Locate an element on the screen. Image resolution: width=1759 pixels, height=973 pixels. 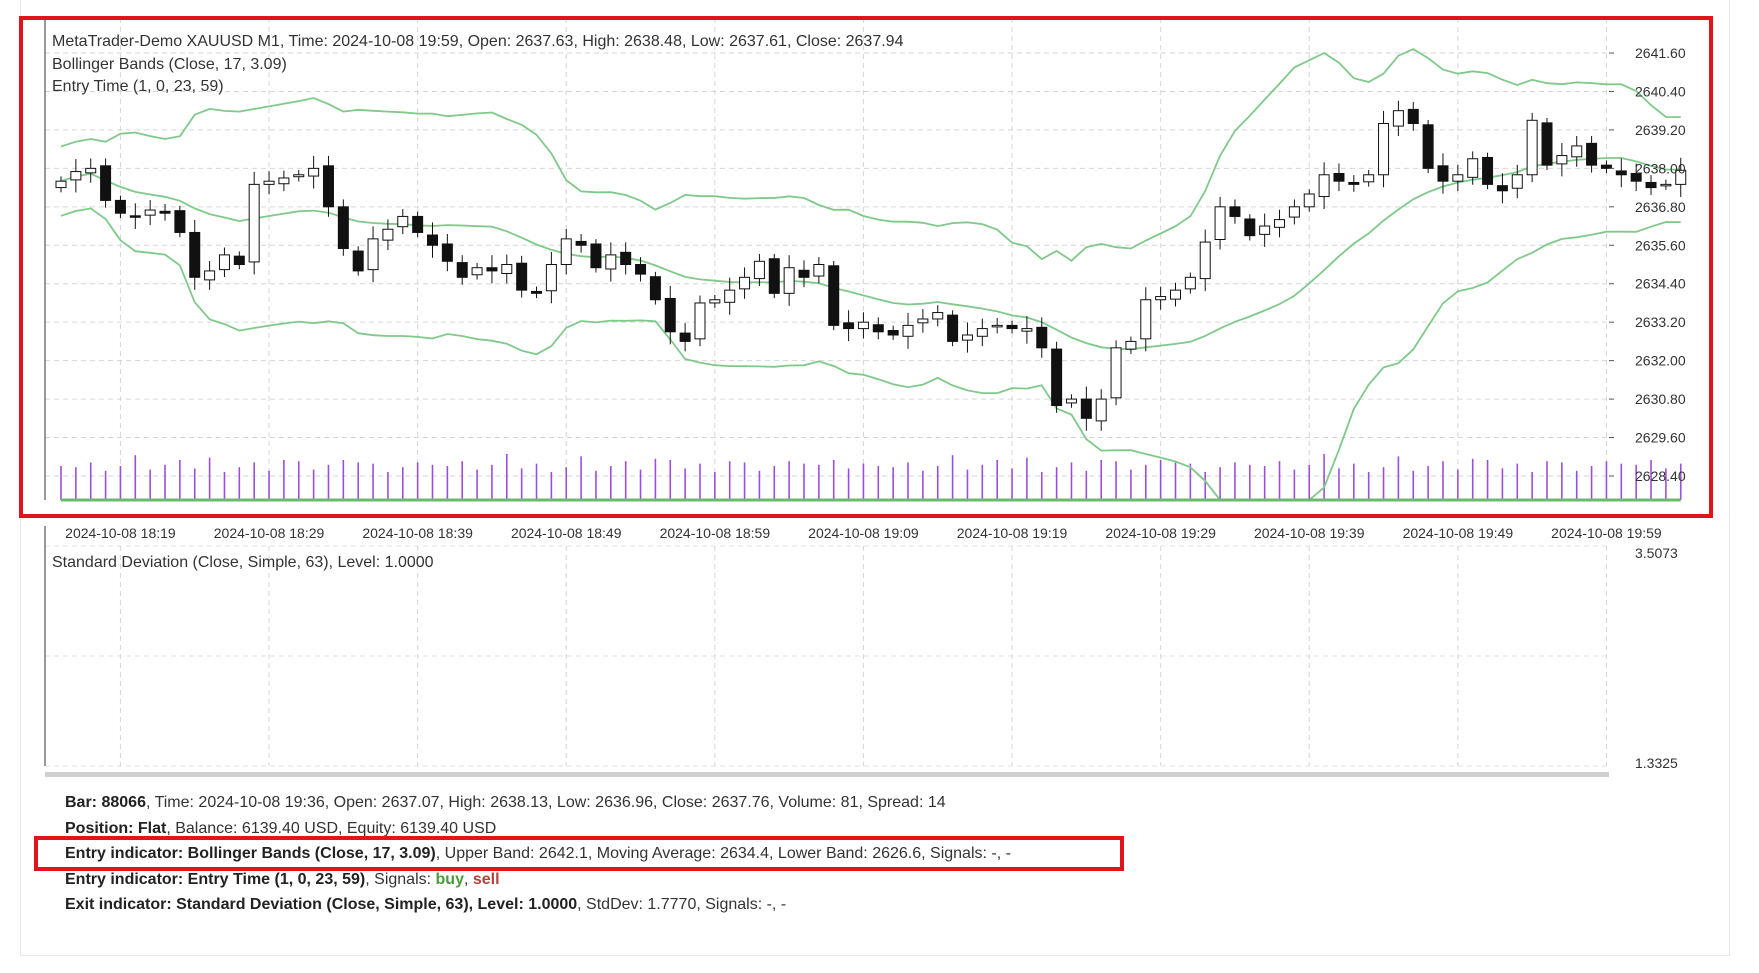
exit-indicator-details: , StdDev: 1.7770, Signals: -, - is located at coordinates (682, 904).